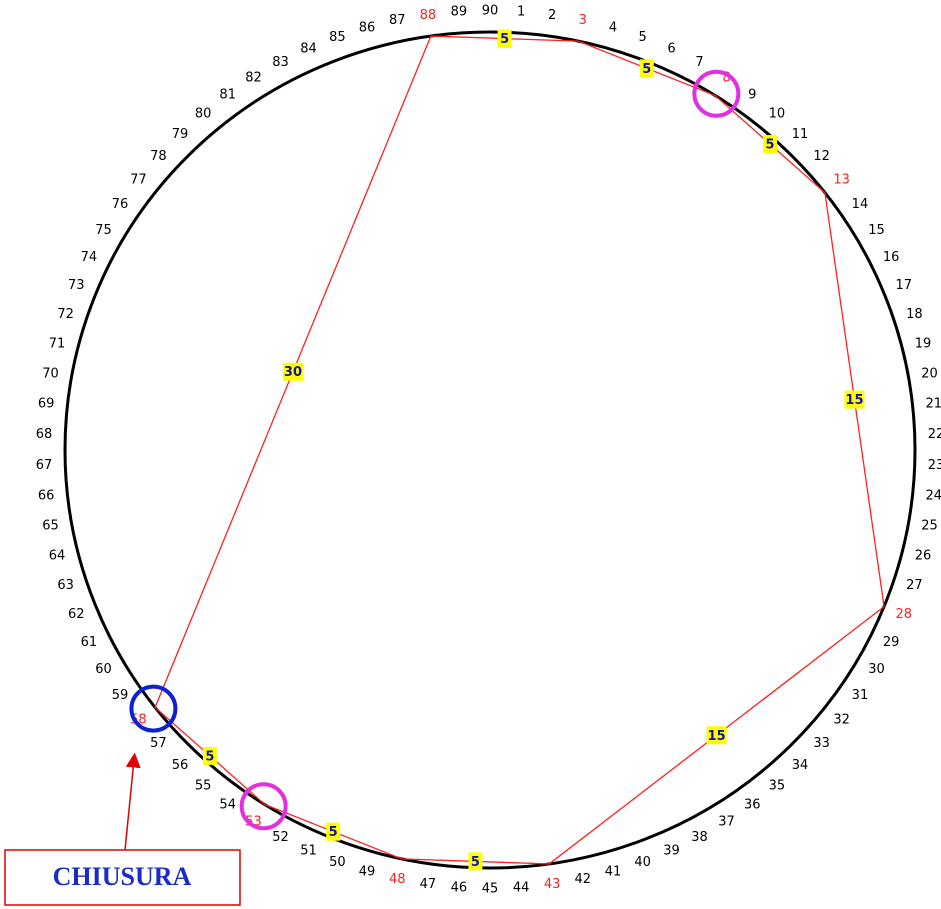  I want to click on ring-number: 56, so click(180, 765).